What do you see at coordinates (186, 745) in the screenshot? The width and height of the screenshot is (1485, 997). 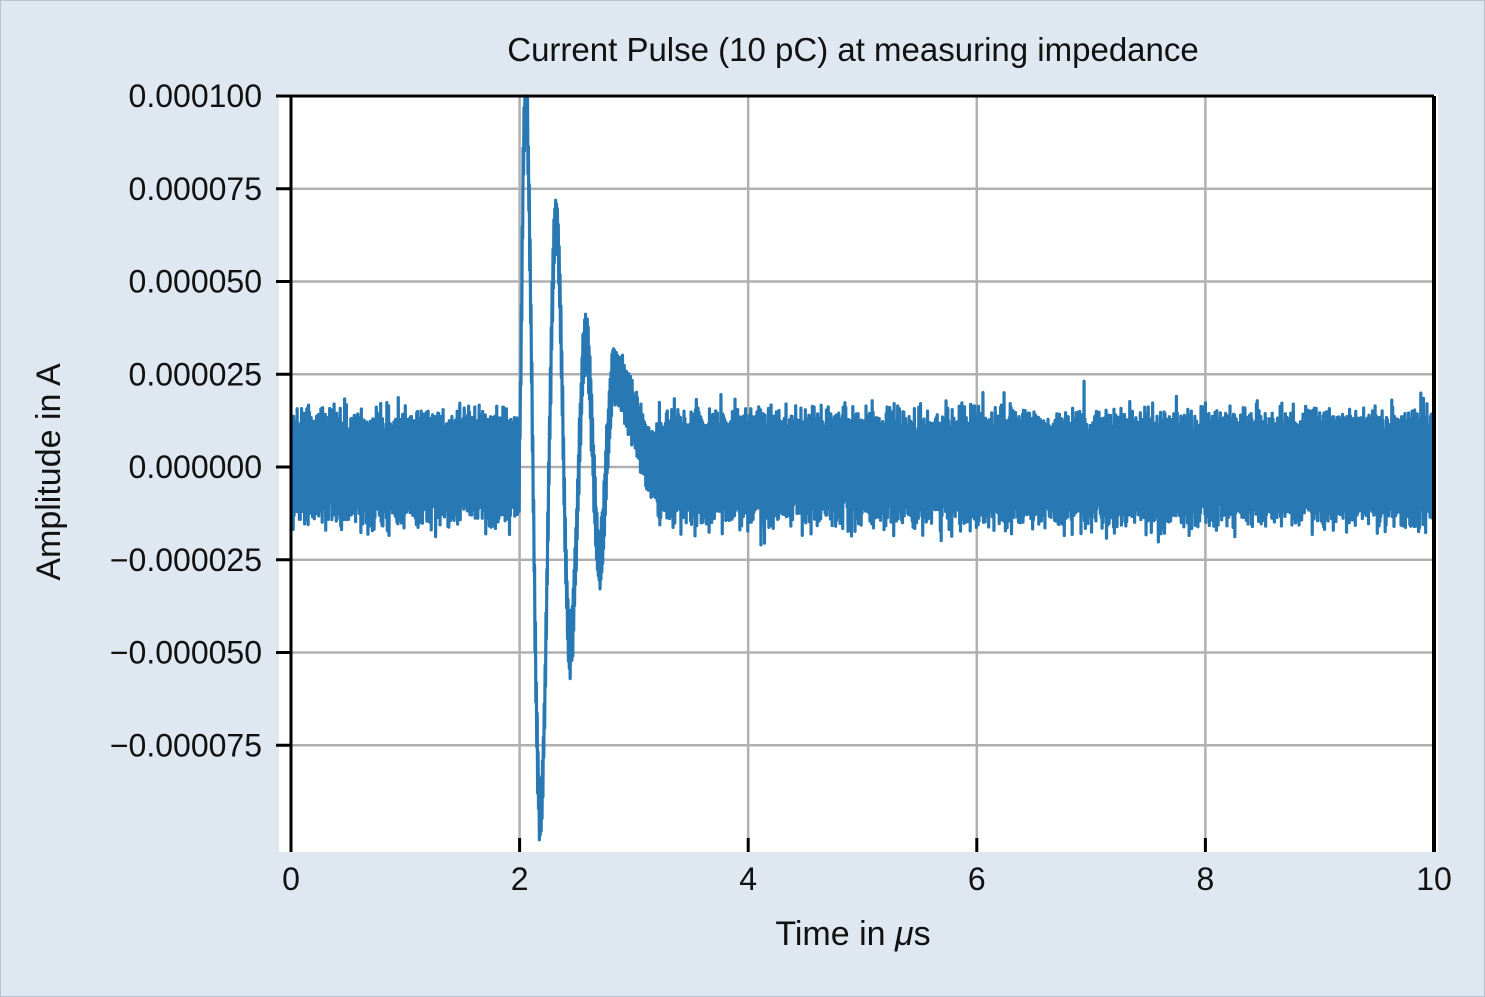 I see `y-tick-label: −0.000075` at bounding box center [186, 745].